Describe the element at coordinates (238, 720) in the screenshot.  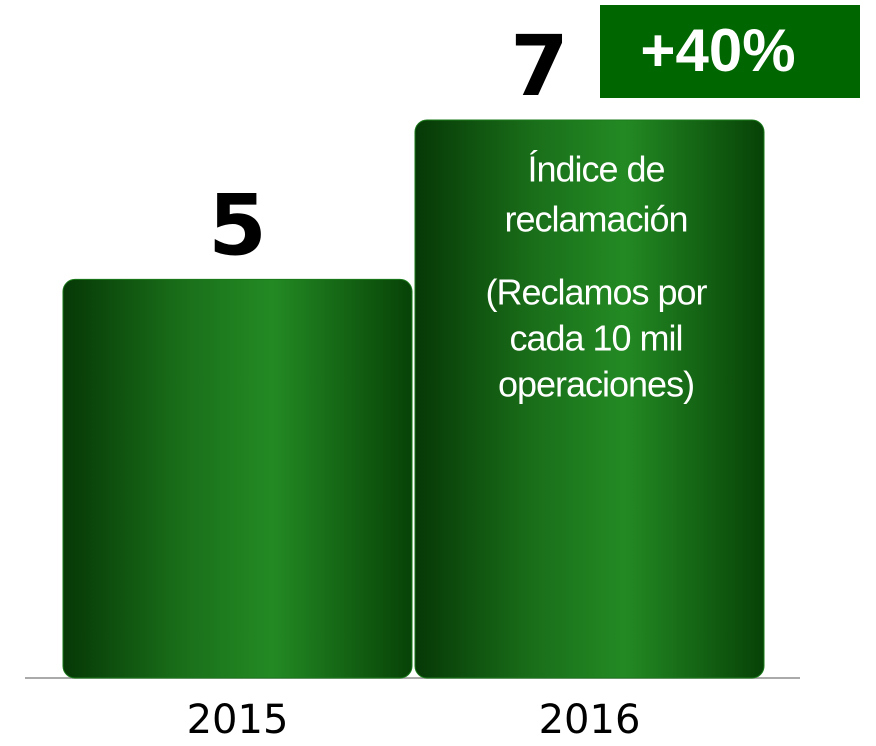
I see `x-tick-label: 2015` at that location.